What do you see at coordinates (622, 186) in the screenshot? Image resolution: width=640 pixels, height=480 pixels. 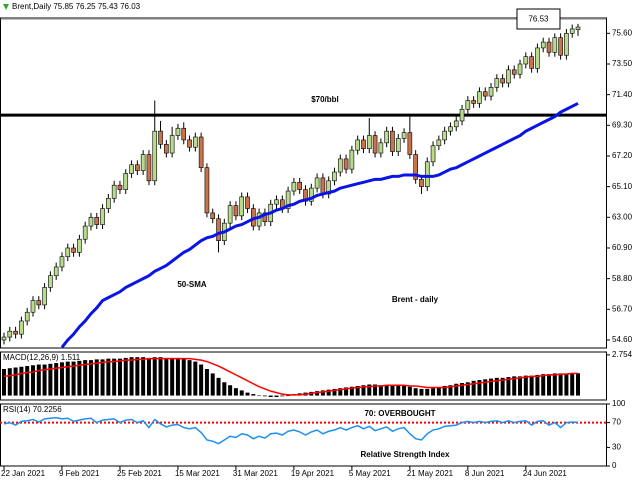 I see `y-tick-label: 65.10` at bounding box center [622, 186].